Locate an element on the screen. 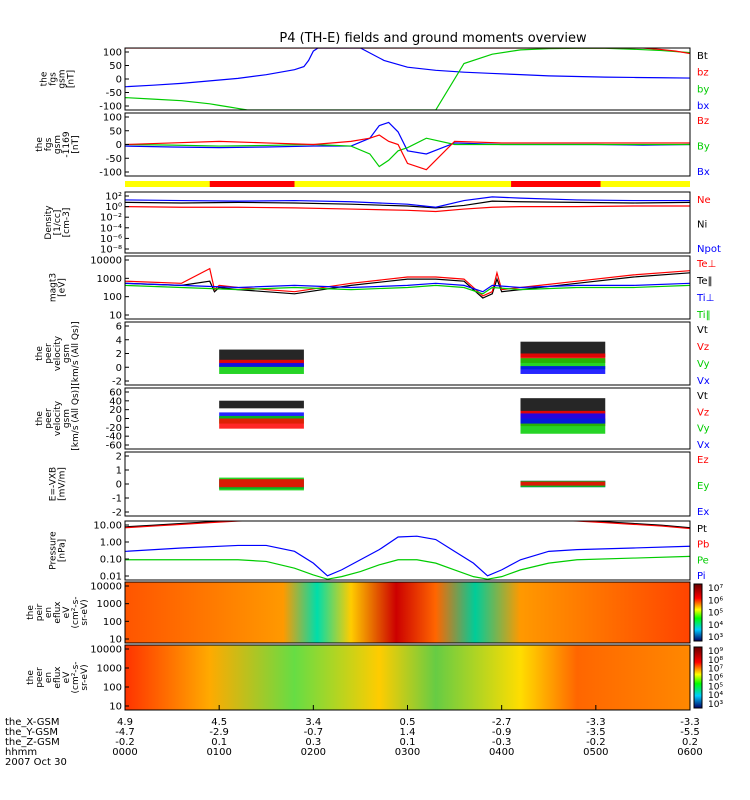 The height and width of the screenshot is (800, 750). legend-entry: Vy is located at coordinates (703, 364).